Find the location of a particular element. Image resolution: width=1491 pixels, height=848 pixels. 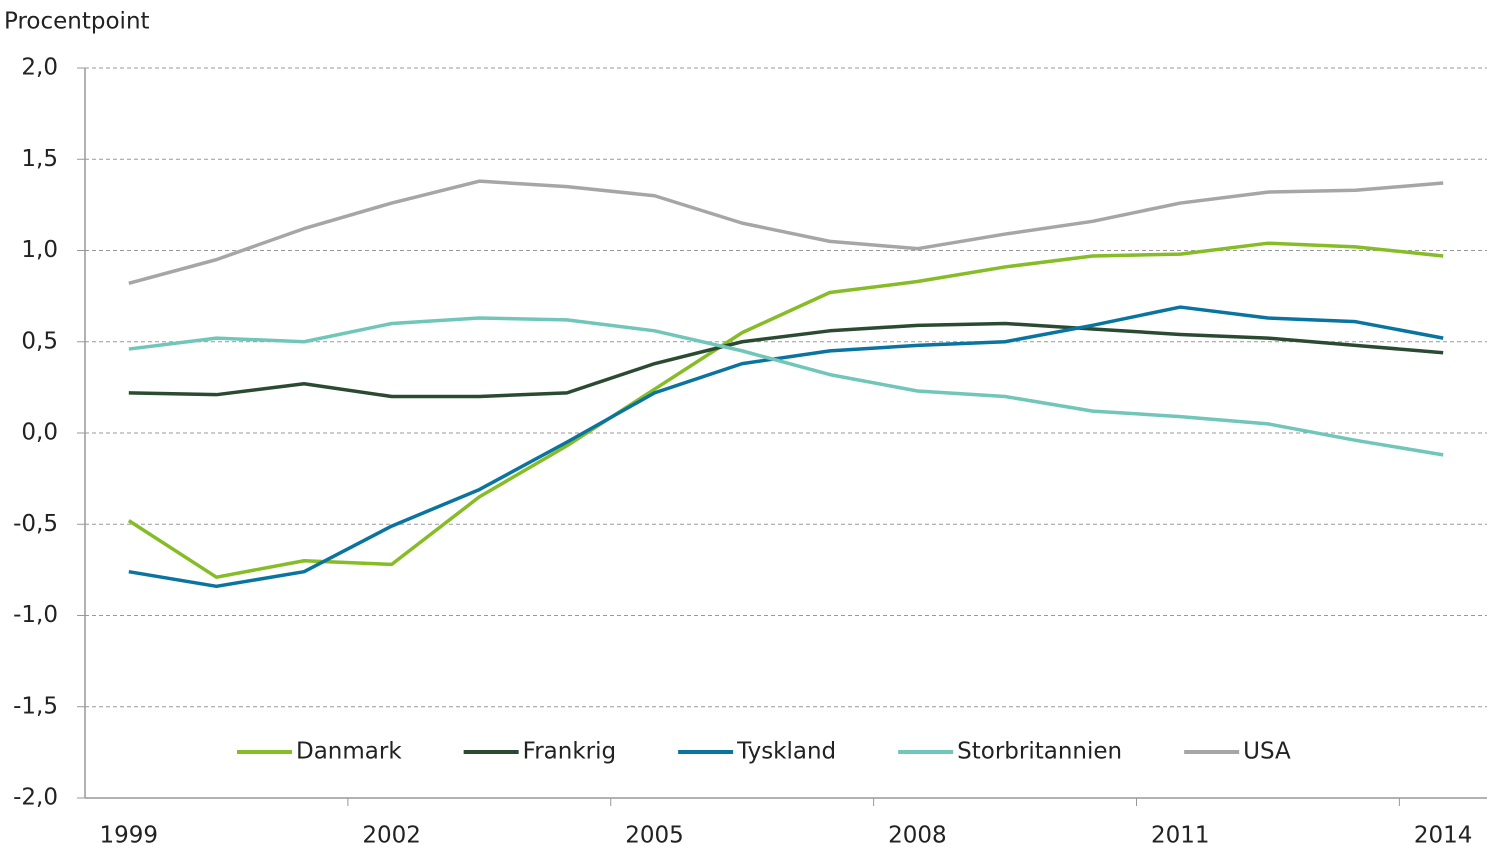

x-tick-label: 2005 is located at coordinates (654, 835).